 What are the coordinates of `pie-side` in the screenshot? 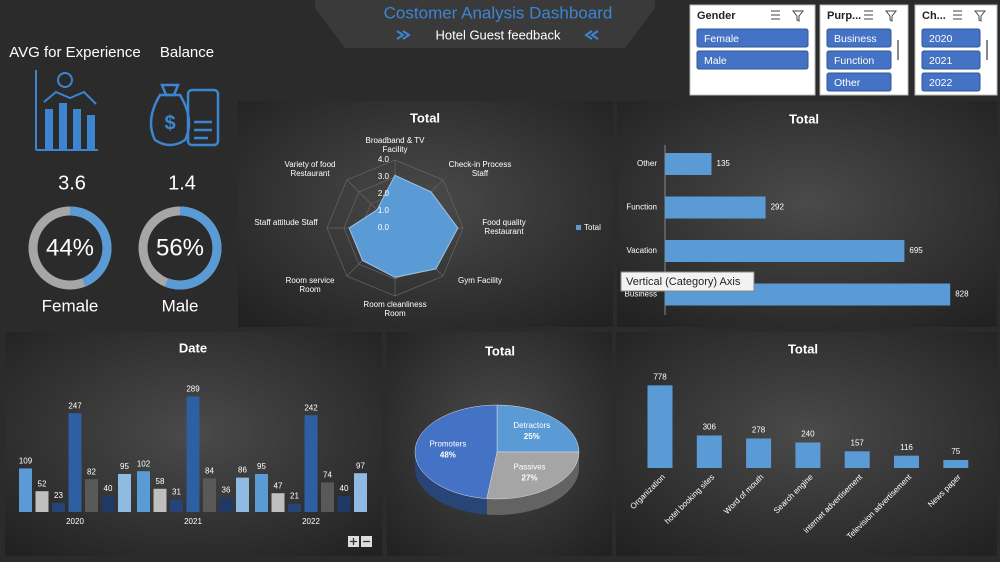 It's located at (532, 483).